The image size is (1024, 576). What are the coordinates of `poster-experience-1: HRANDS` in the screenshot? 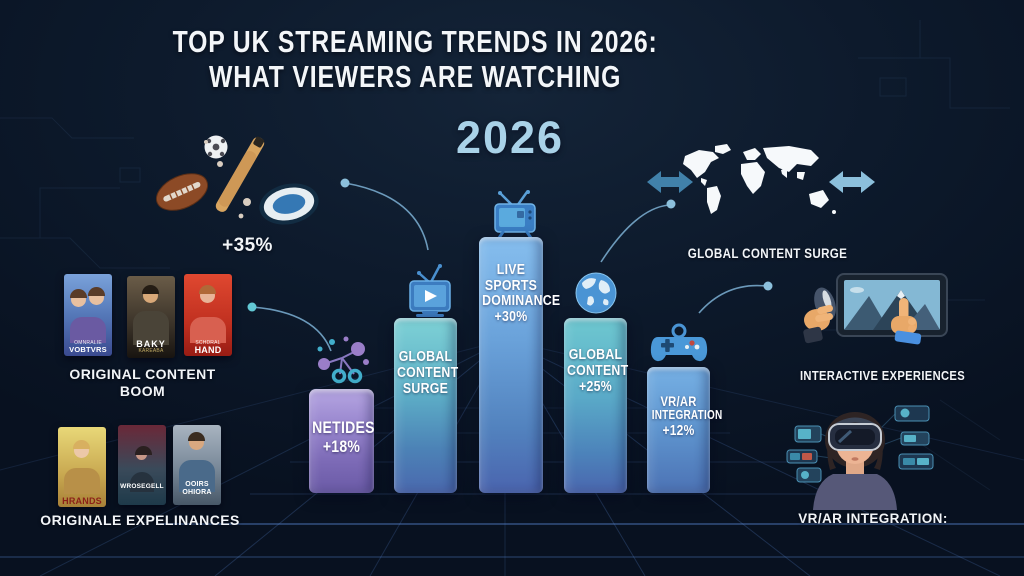 It's located at (82, 467).